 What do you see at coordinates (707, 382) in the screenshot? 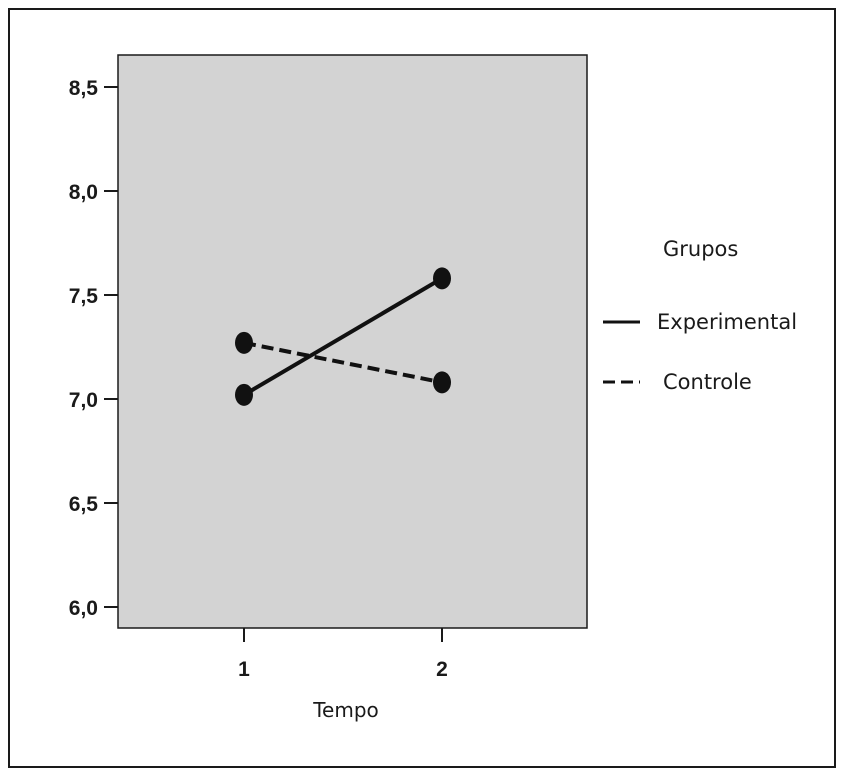
I see `legend-label-controle: Controle` at bounding box center [707, 382].